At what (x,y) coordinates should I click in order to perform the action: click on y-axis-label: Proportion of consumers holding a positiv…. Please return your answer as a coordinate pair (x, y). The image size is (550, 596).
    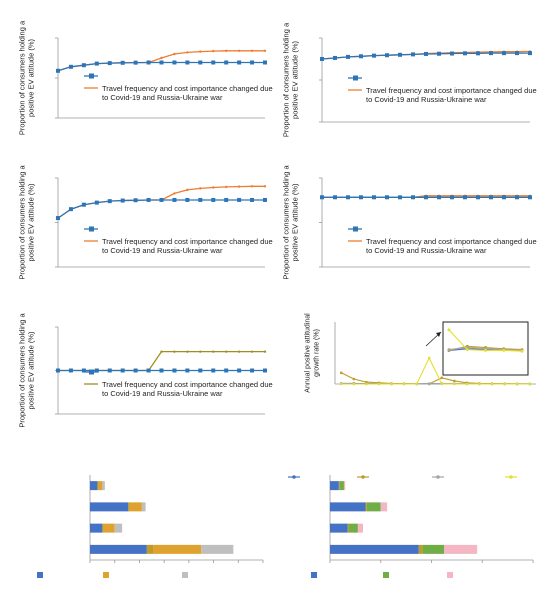
    Looking at the image, I should click on (27, 77).